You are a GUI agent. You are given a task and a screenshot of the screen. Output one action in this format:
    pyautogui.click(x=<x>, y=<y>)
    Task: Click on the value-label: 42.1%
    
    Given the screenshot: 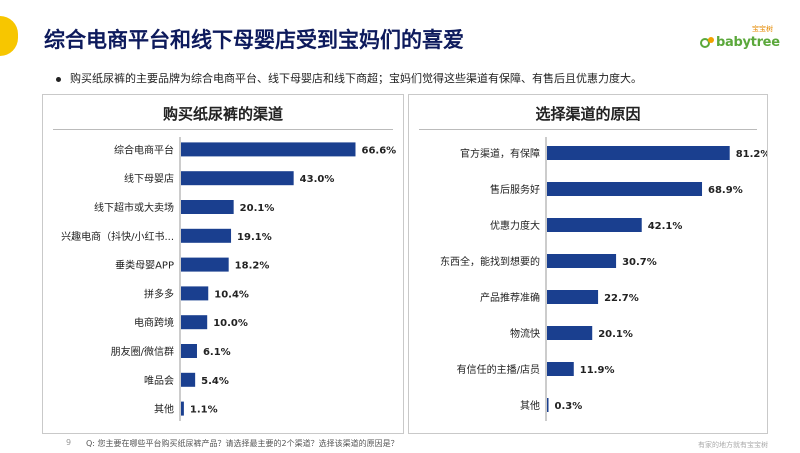 What is the action you would take?
    pyautogui.click(x=665, y=226)
    